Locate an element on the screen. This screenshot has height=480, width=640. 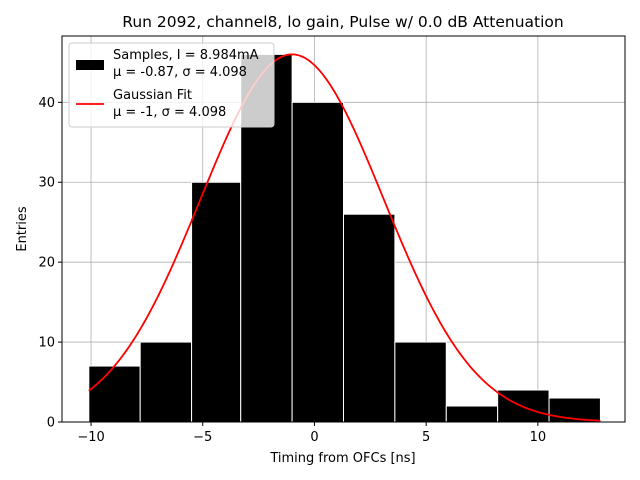
y-tick-label: 20 is located at coordinates (46, 263).